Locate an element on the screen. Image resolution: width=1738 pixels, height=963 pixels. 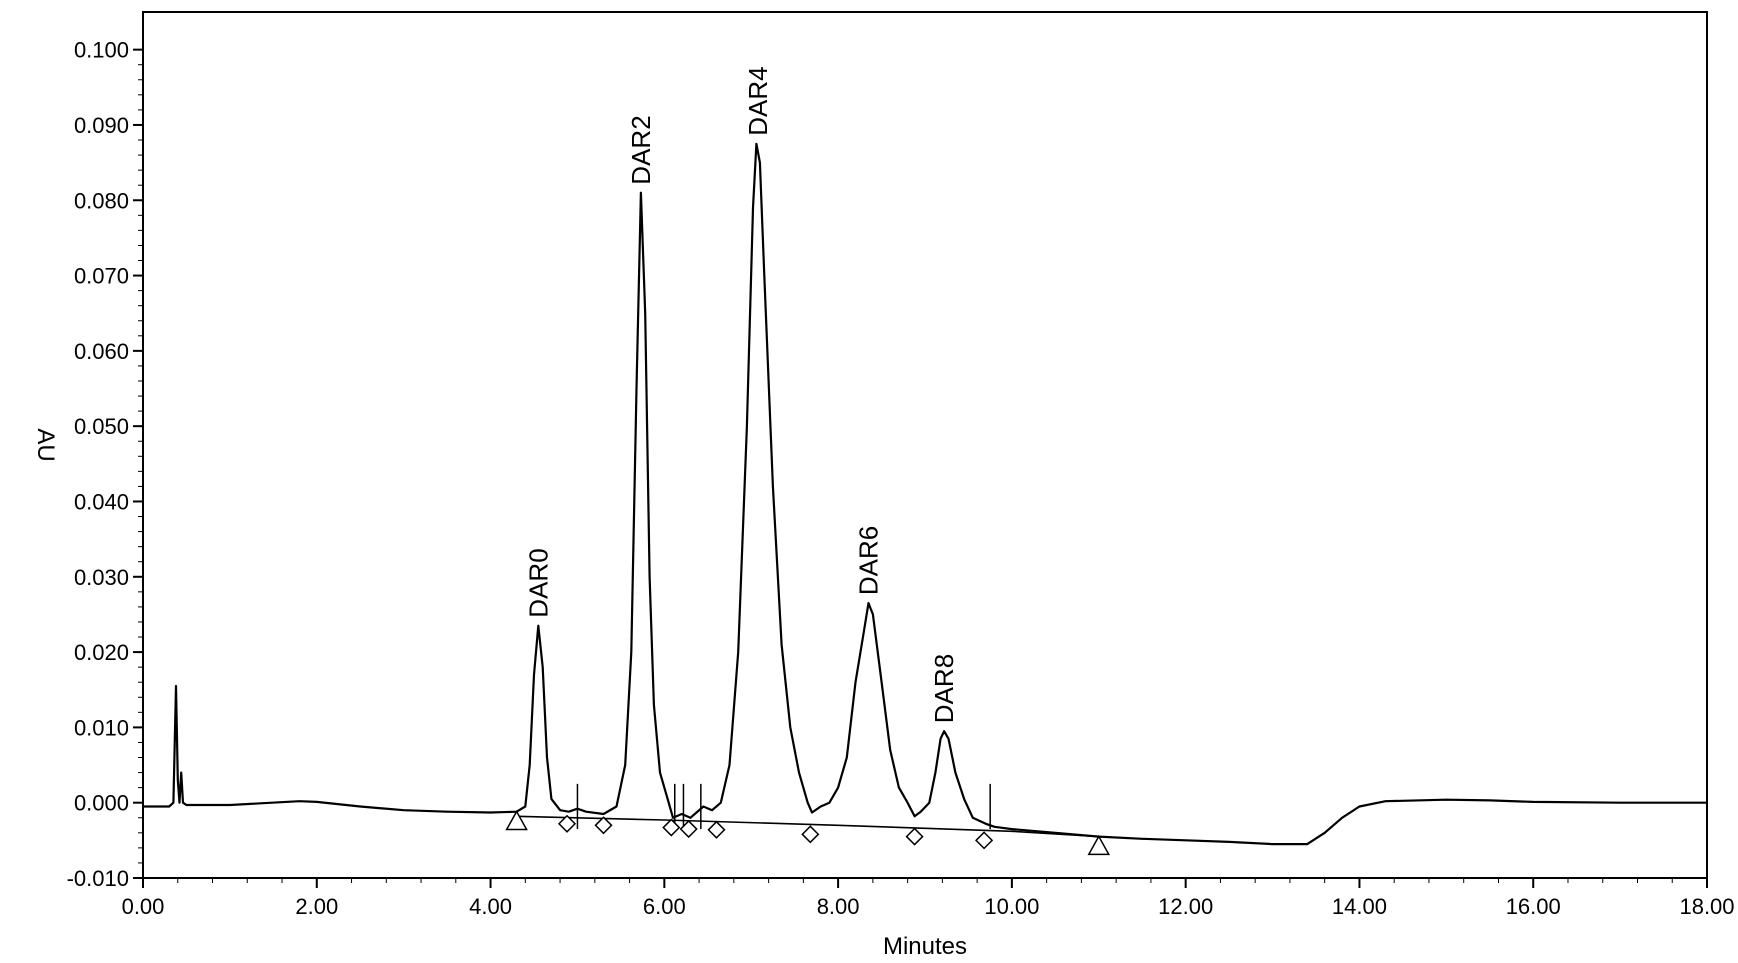
peak-label-dar8: DAR8 is located at coordinates (944, 688).